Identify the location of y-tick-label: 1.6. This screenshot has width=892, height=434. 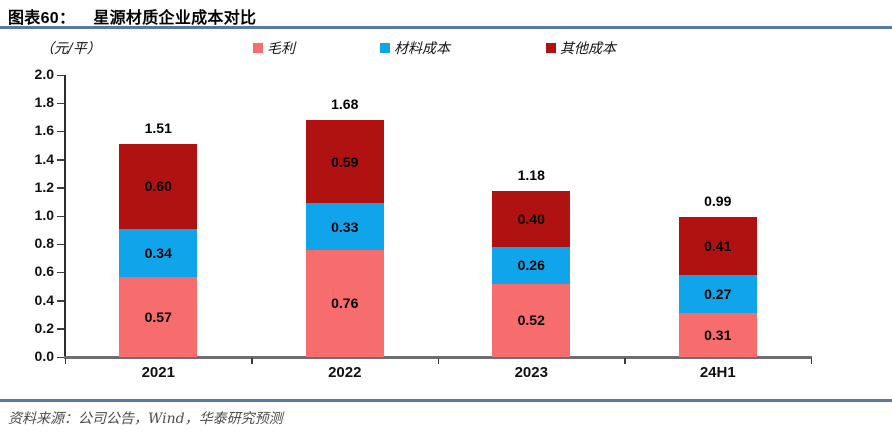
(44, 130).